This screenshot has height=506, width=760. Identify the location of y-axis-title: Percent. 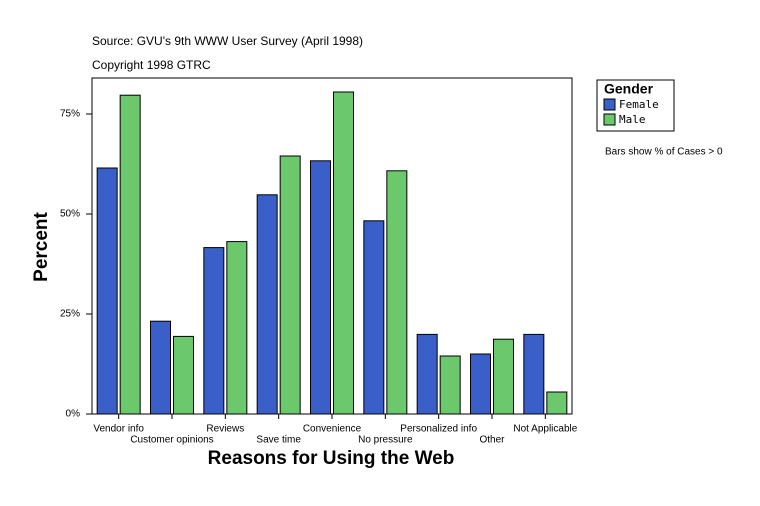
(41, 246).